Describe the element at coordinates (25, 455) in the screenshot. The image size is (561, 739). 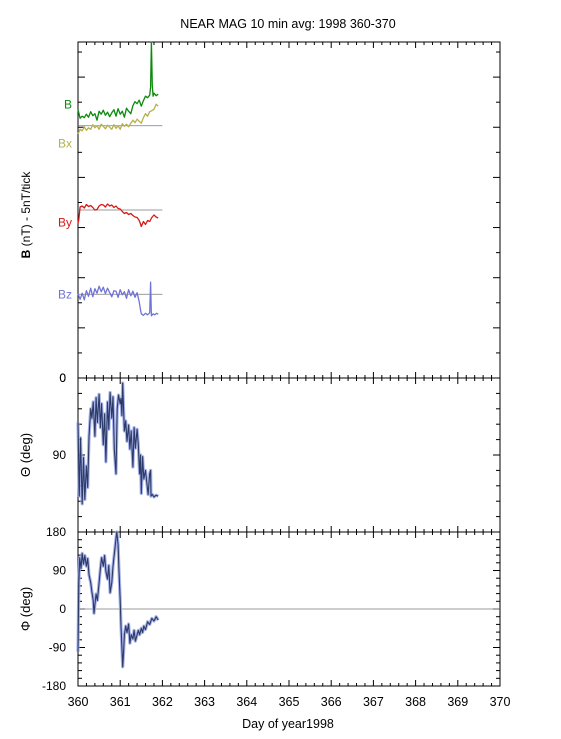
I see `theta-y-axis-label: Θ (deg)` at that location.